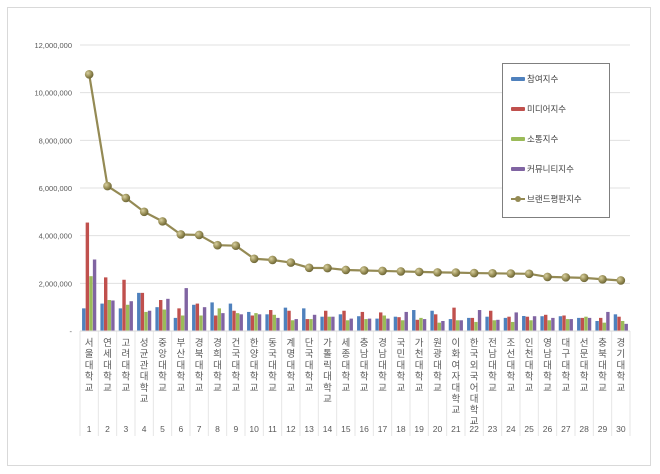 The width and height of the screenshot is (660, 474). What do you see at coordinates (510, 343) in the screenshot?
I see `x-category-label: 조` at bounding box center [510, 343].